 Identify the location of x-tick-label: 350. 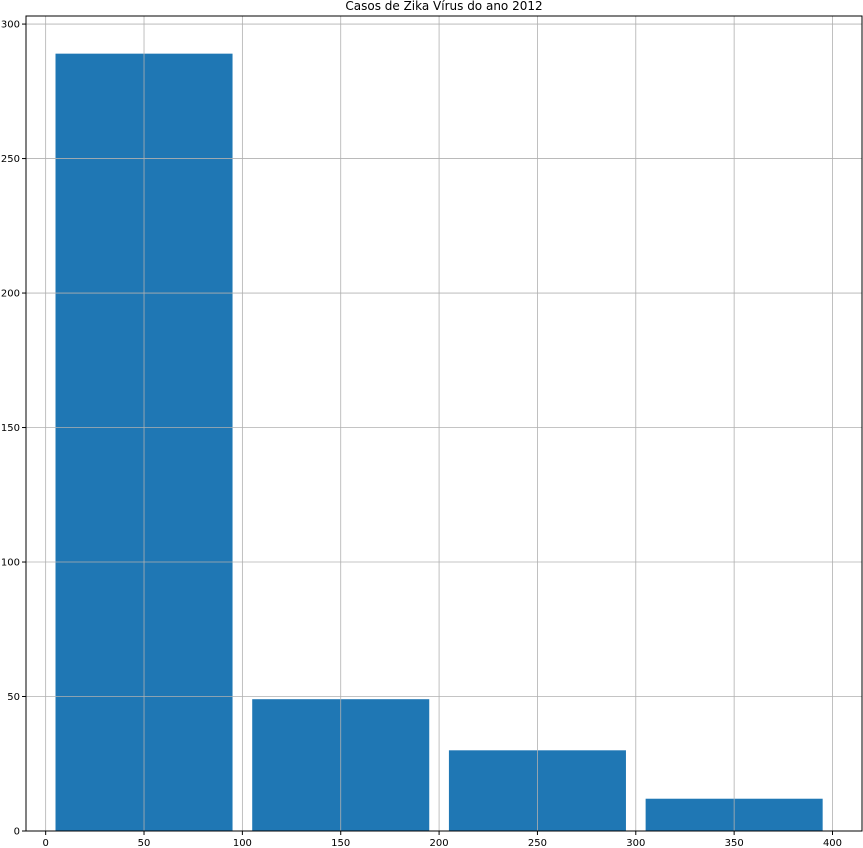
(734, 843).